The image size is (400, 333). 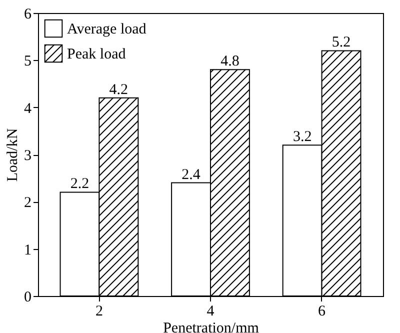 I want to click on y-tick-label: 6, so click(x=28, y=14).